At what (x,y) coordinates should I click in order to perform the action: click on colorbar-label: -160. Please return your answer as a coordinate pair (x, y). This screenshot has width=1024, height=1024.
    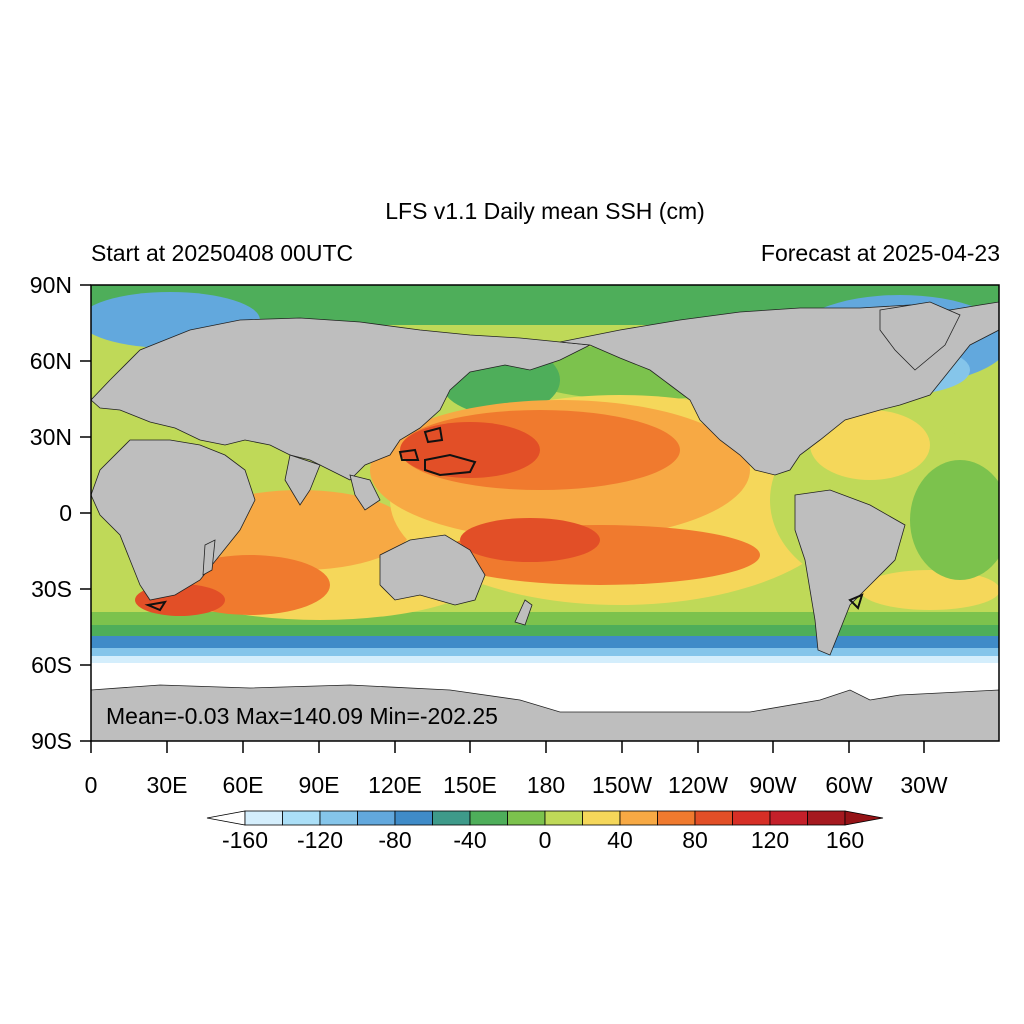
    Looking at the image, I should click on (245, 840).